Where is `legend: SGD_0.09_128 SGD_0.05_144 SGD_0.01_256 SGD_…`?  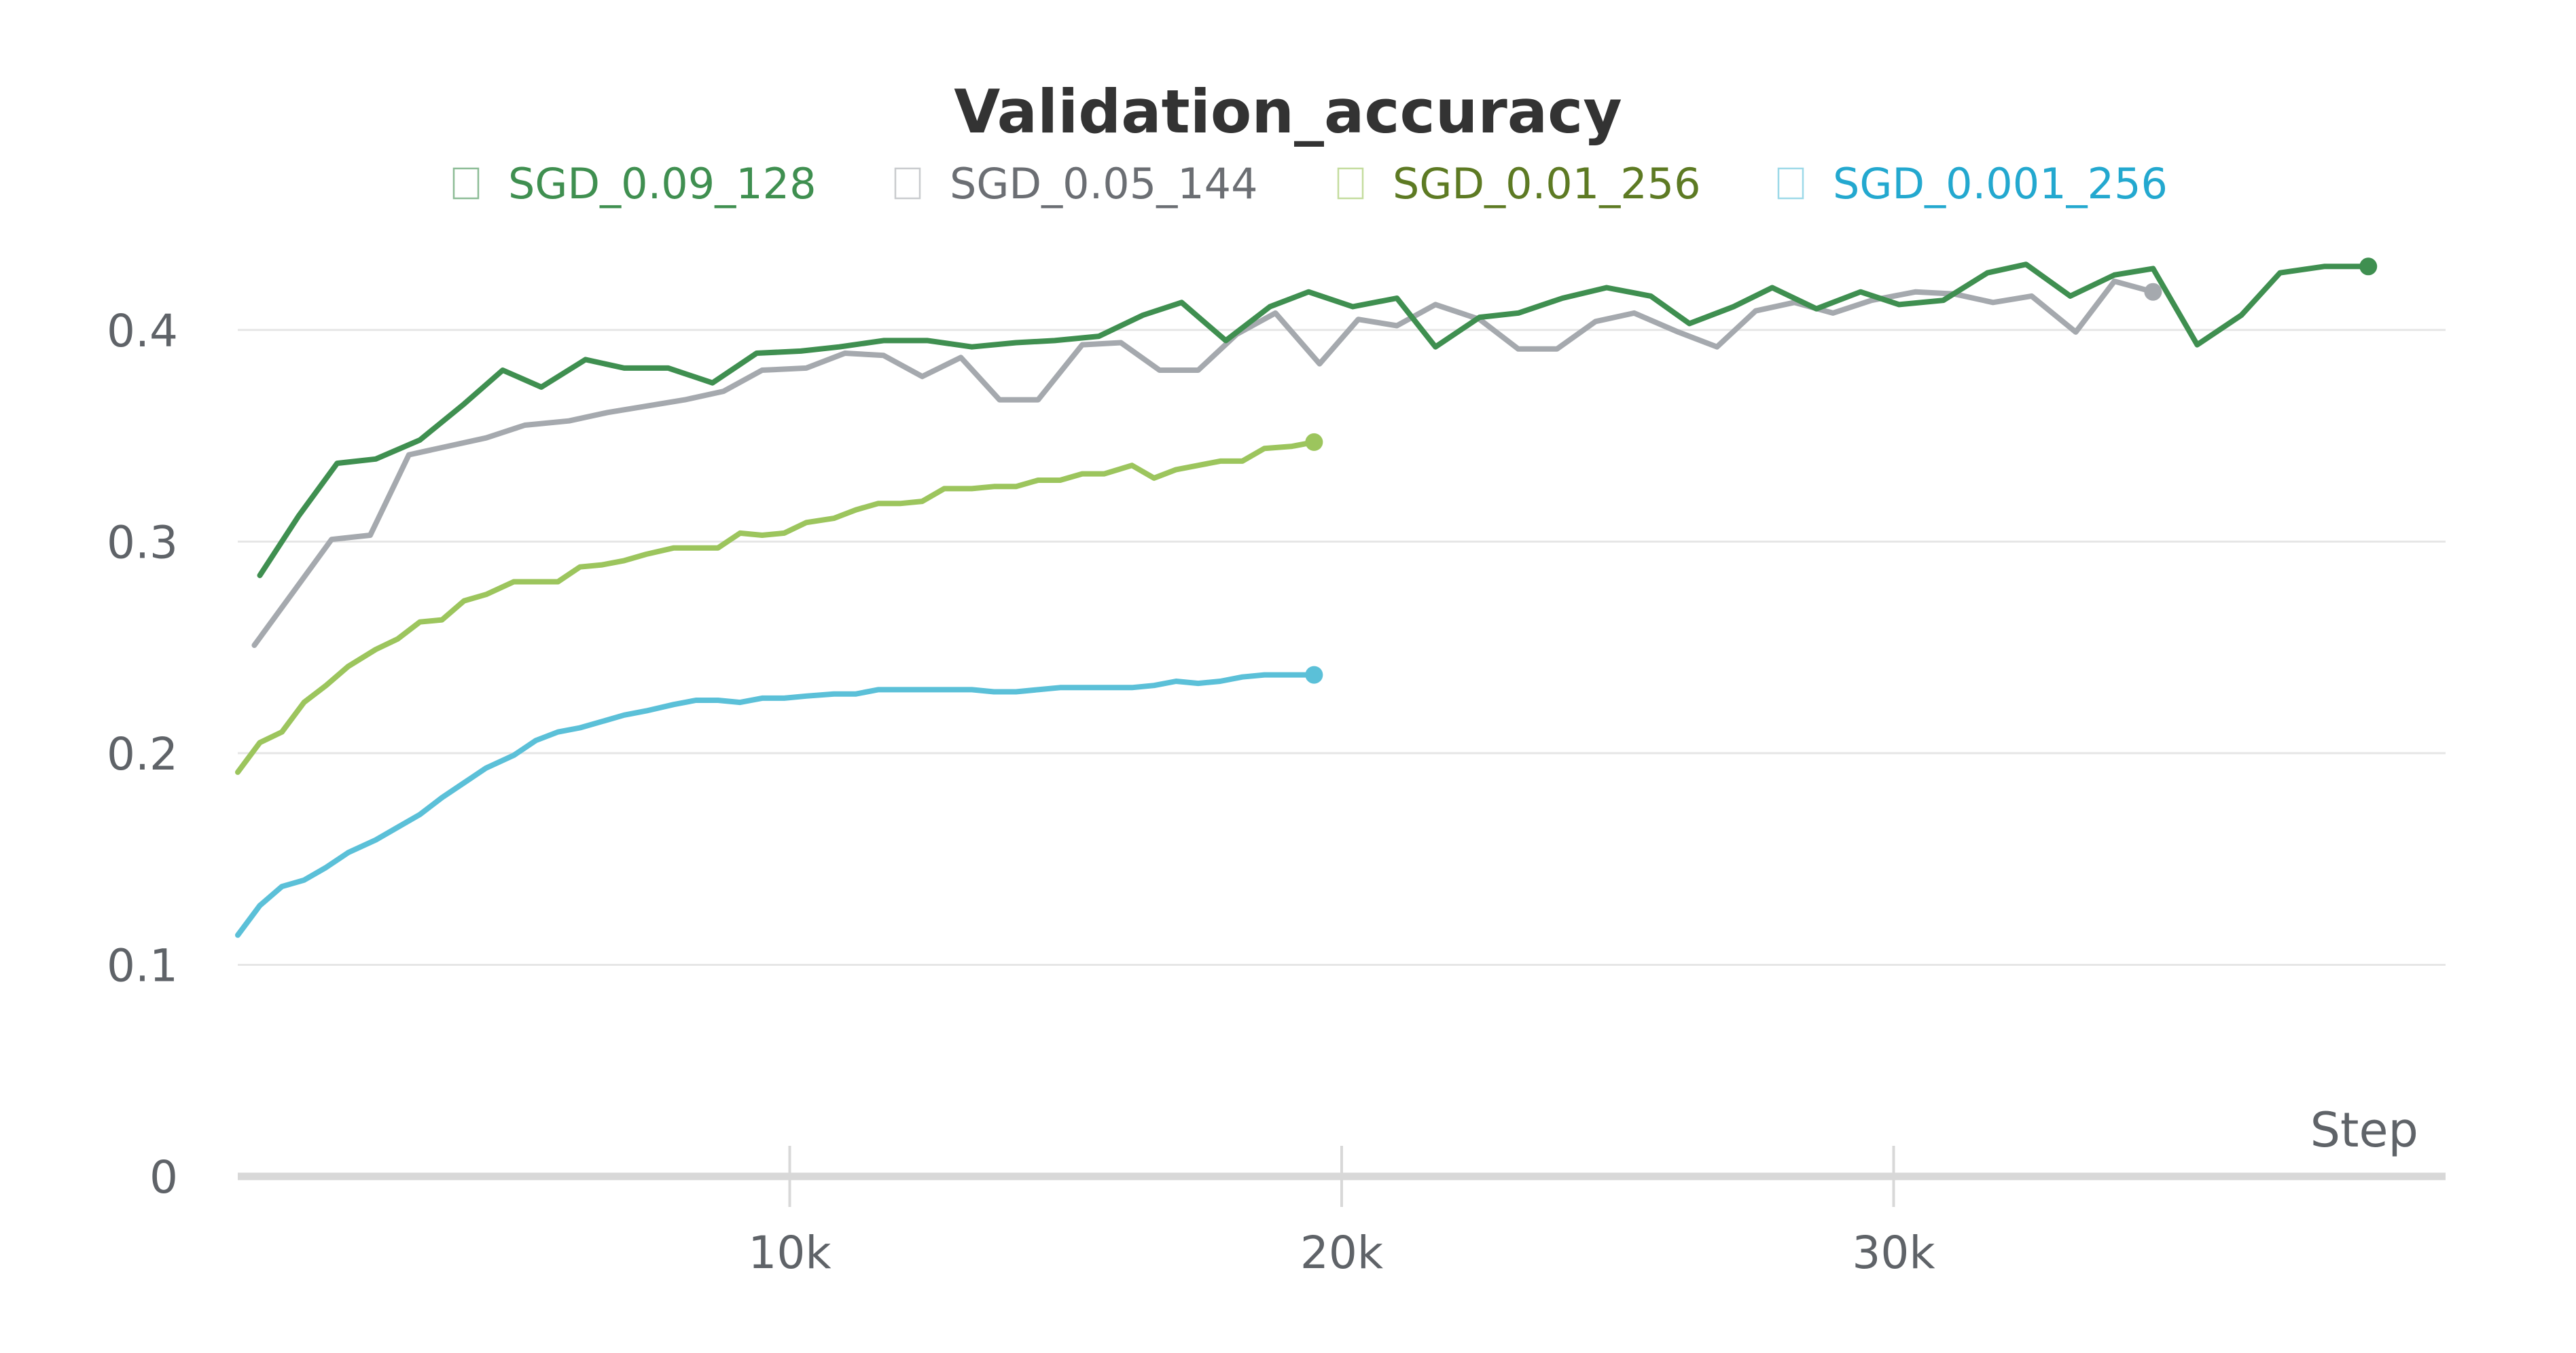 legend: SGD_0.09_128 SGD_0.05_144 SGD_0.01_256 SGD_… is located at coordinates (1310, 184).